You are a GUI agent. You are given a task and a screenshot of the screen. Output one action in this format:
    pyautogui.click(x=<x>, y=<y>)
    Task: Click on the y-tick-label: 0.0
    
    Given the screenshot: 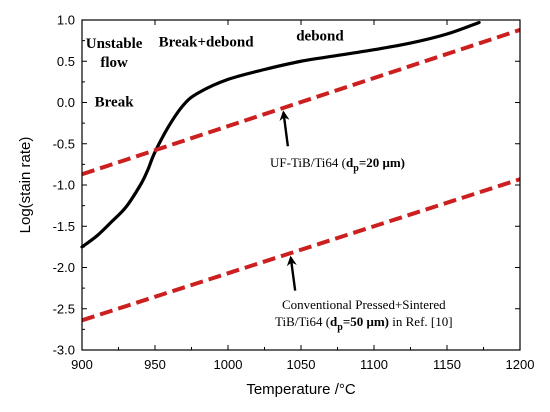 What is the action you would take?
    pyautogui.click(x=66, y=102)
    